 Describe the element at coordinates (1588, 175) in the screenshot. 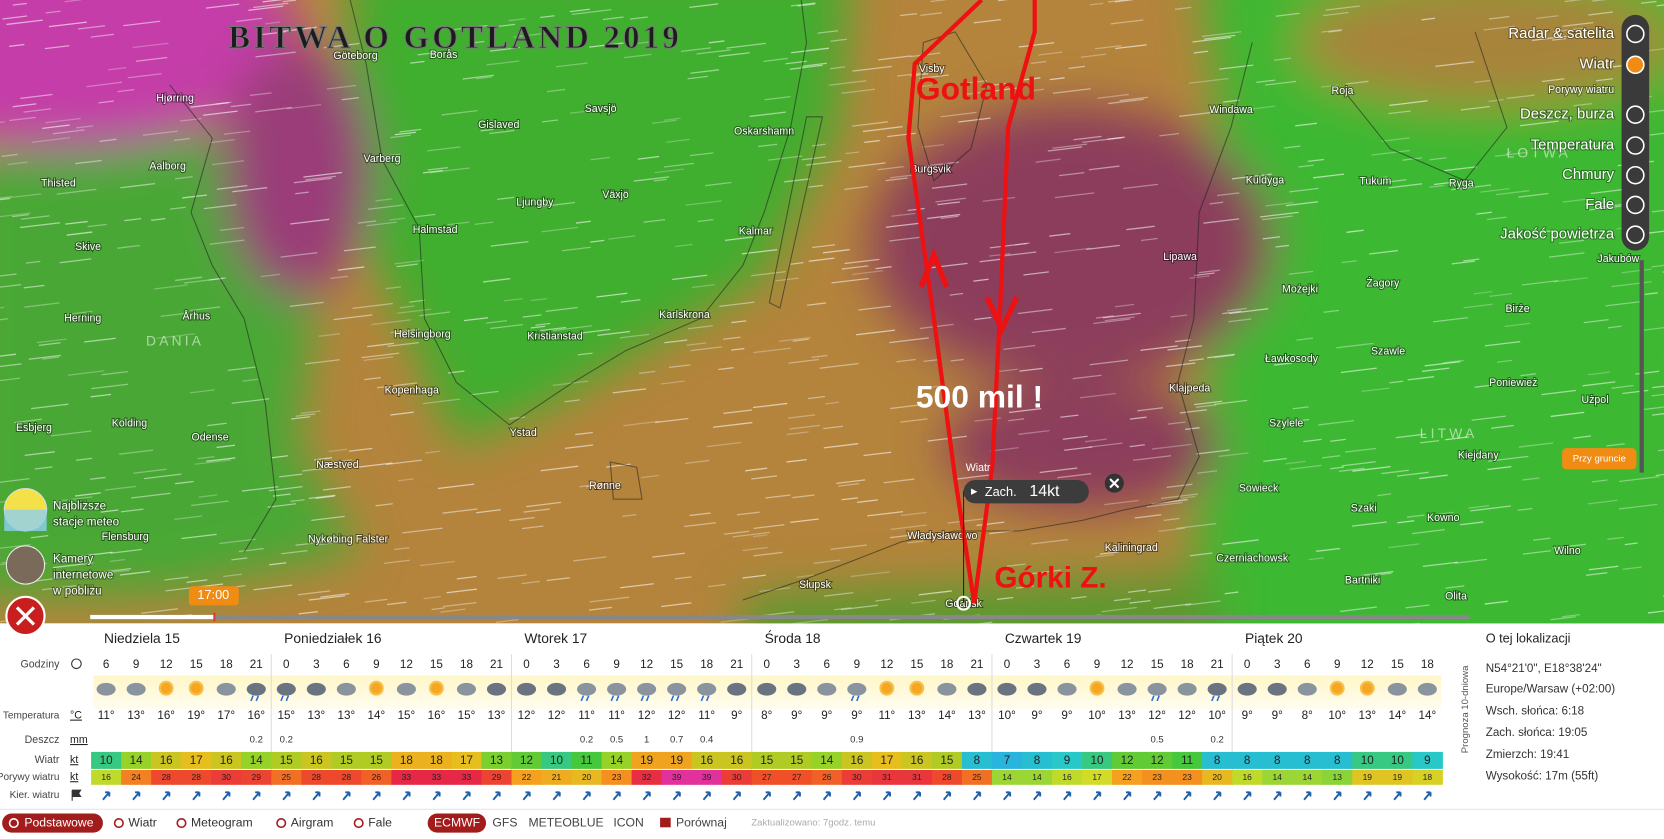

I see `layer-item: Chmury` at that location.